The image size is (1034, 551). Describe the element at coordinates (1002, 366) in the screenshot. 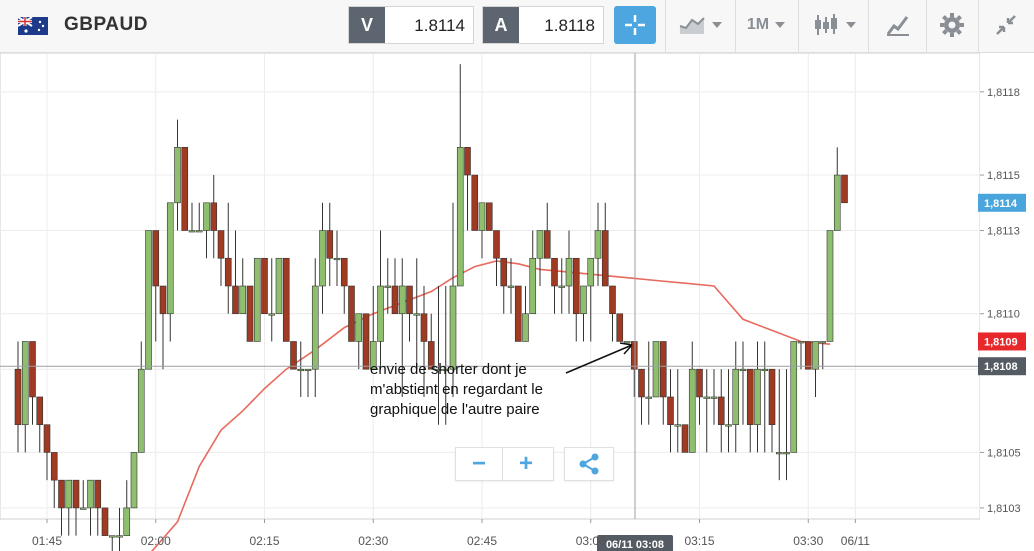

I see `price-tag` at that location.